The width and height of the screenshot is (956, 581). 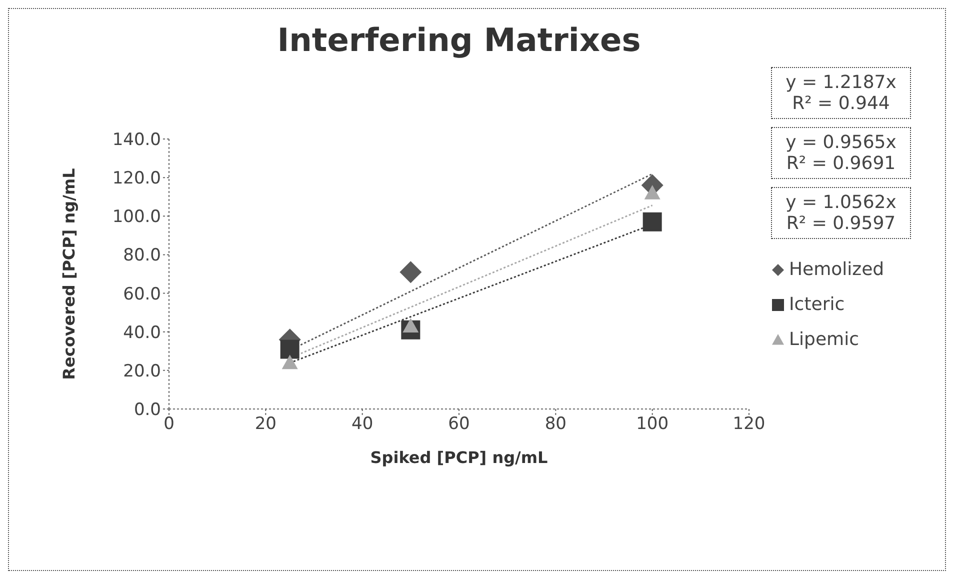 I want to click on y-tick-label: 80.0, so click(x=142, y=256).